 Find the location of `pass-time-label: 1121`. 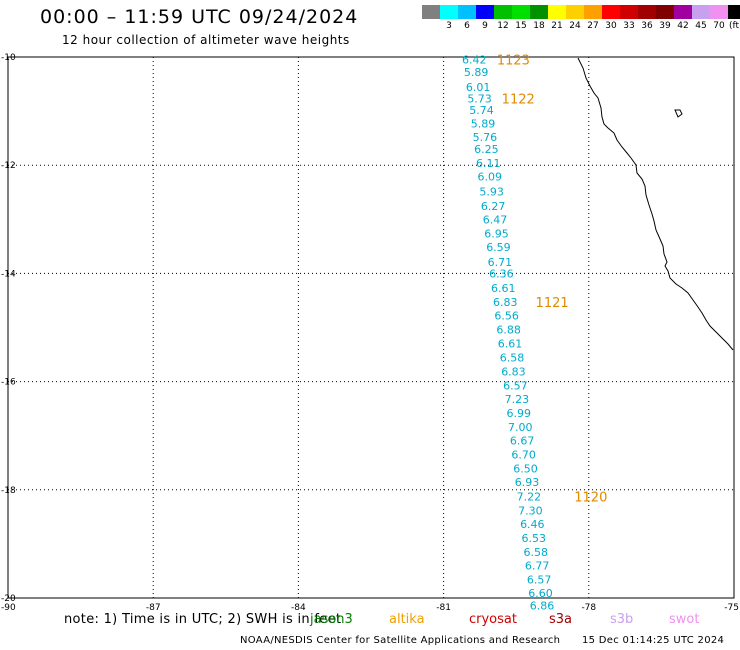

pass-time-label: 1121 is located at coordinates (552, 303).